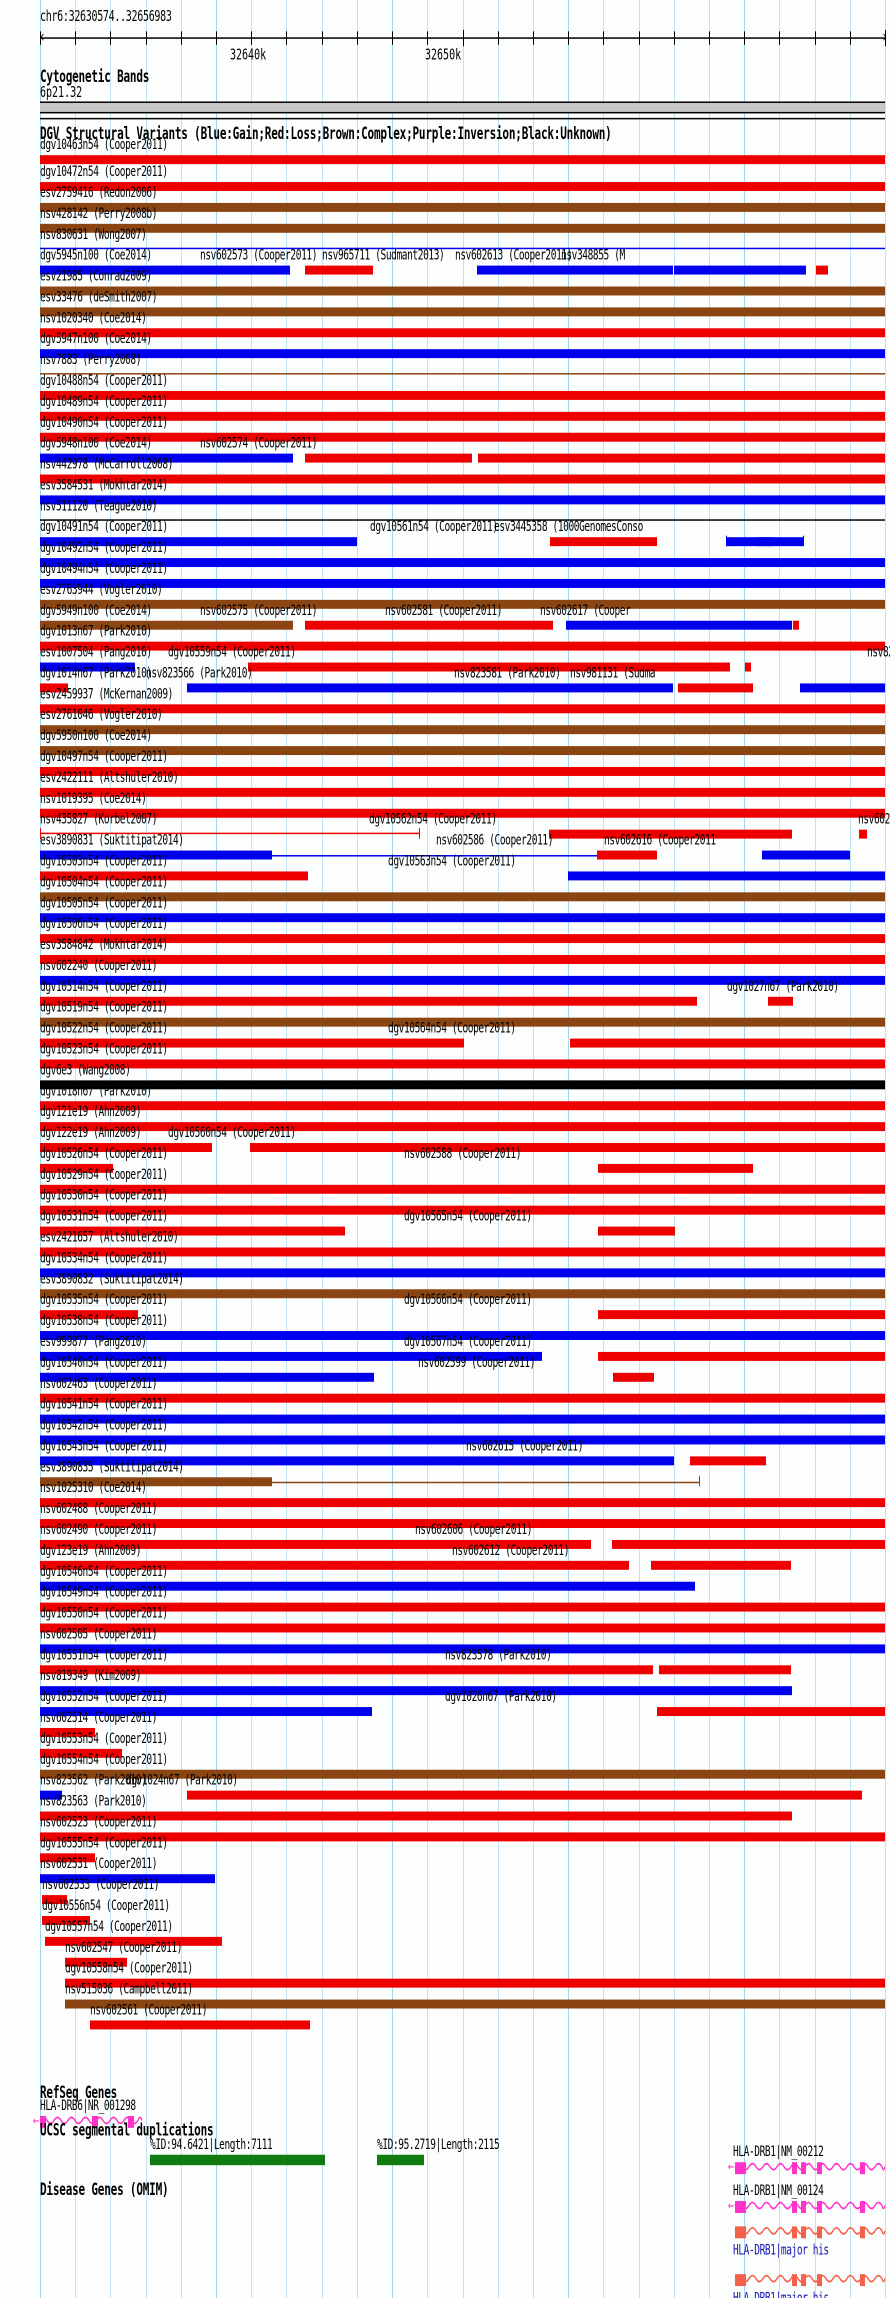 Image resolution: width=890 pixels, height=2298 pixels. Describe the element at coordinates (445, 2162) in the screenshot. I see `refseq-gene: HLA-DRB1|NM_00212 ←` at that location.